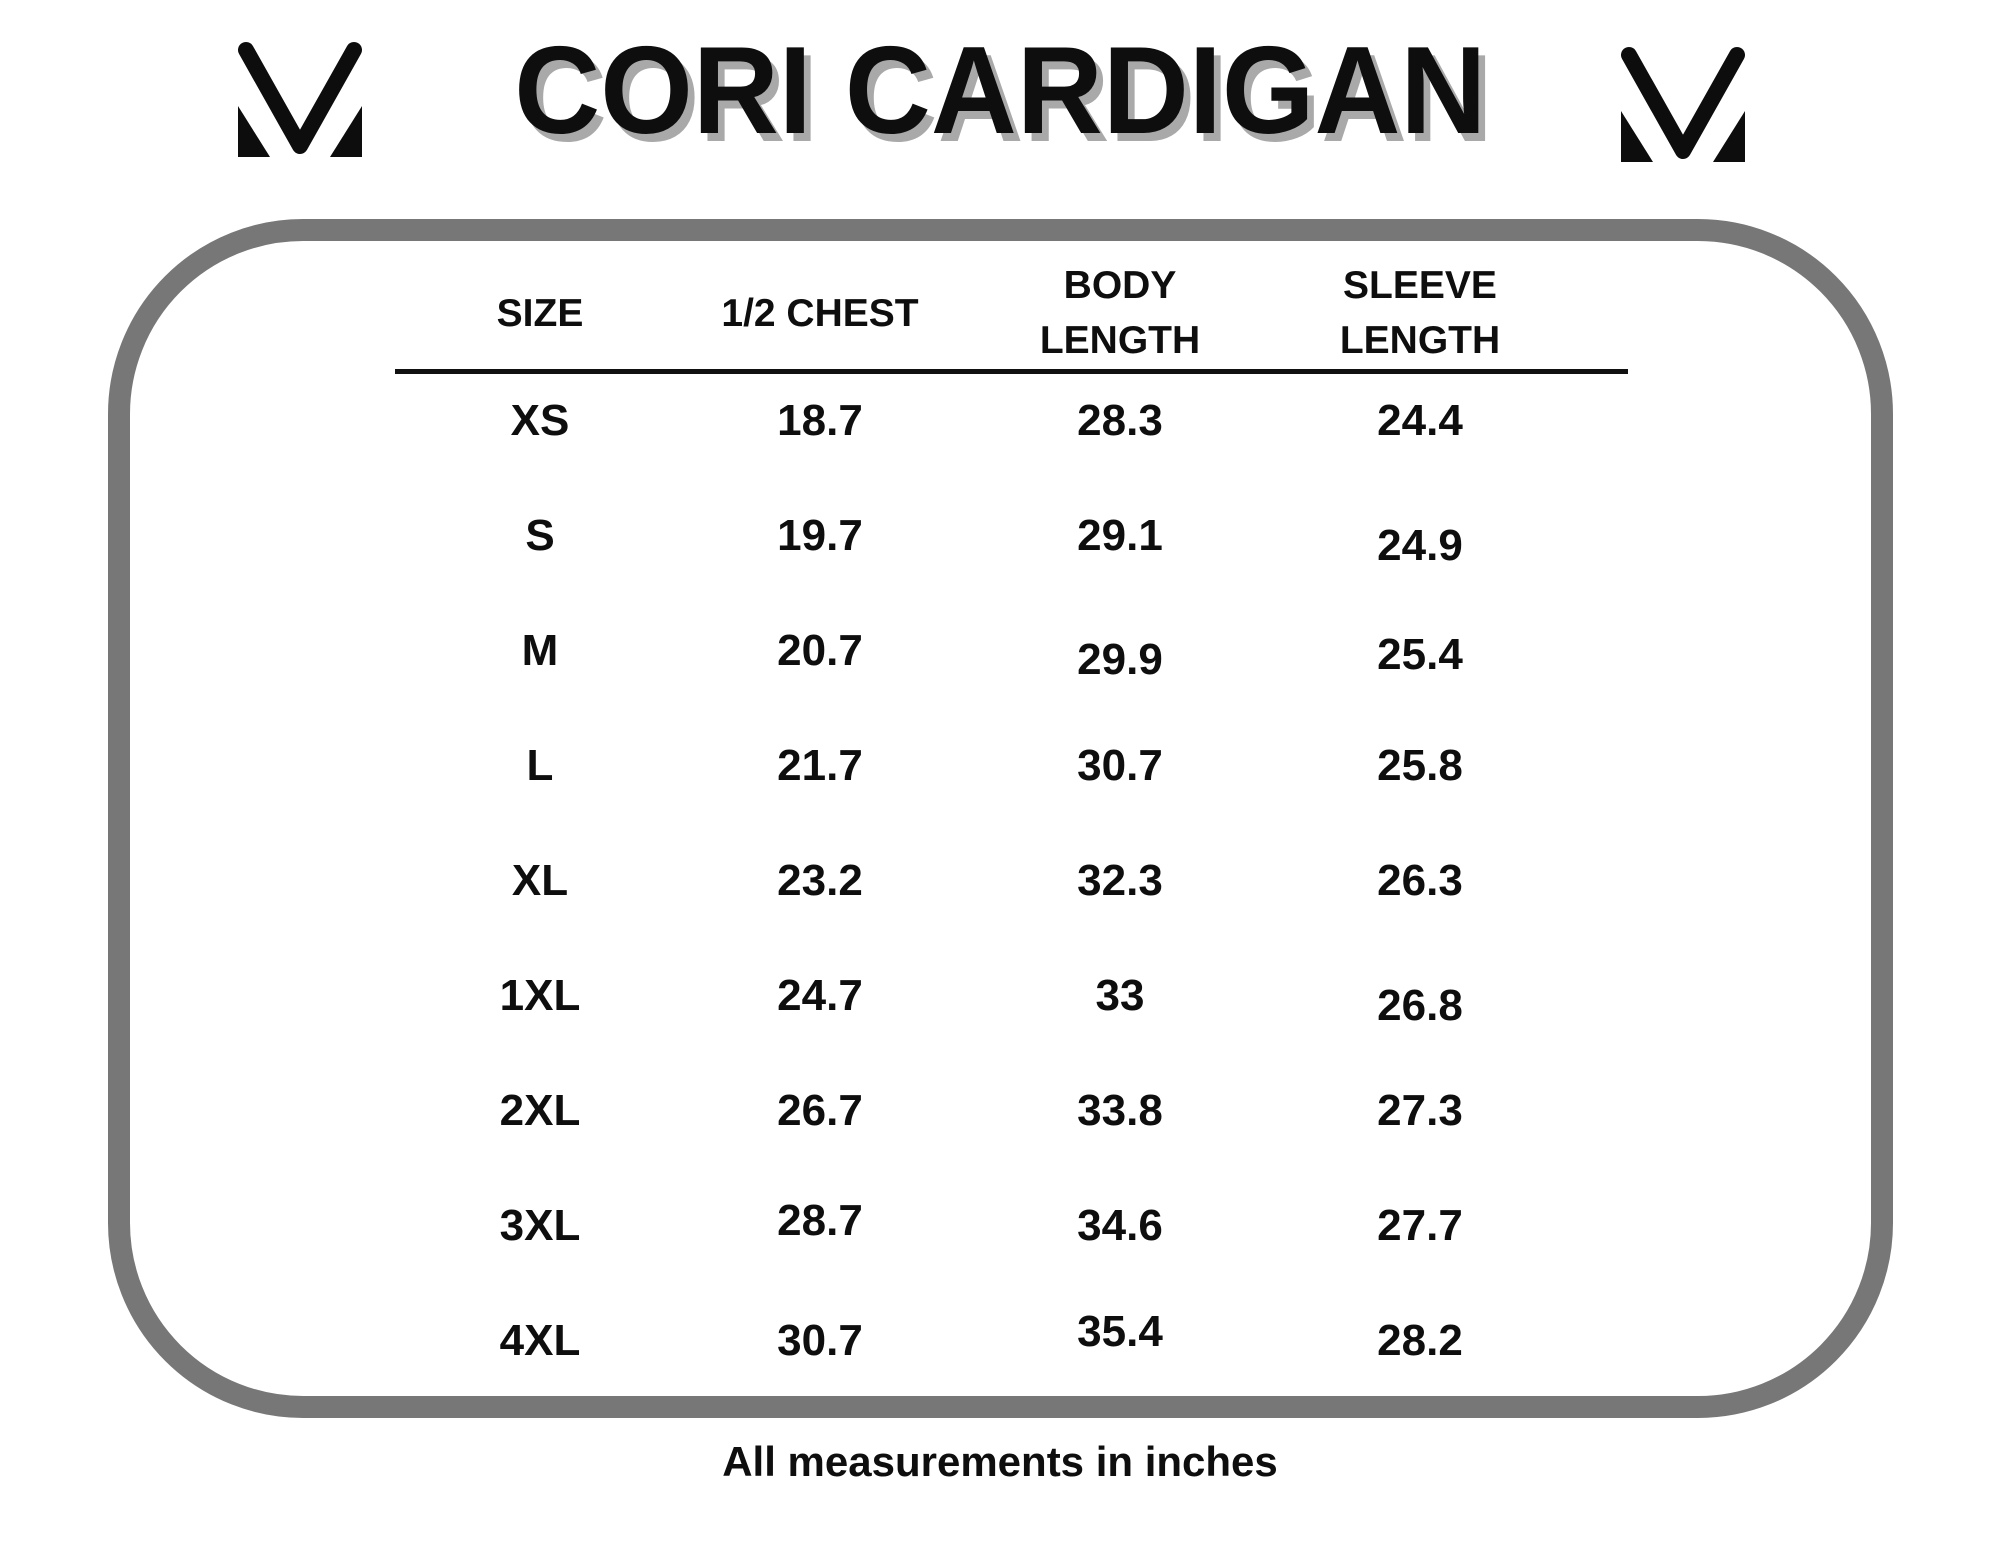 The height and width of the screenshot is (1545, 2000). What do you see at coordinates (1420, 285) in the screenshot?
I see `header-line: SLEEVE` at bounding box center [1420, 285].